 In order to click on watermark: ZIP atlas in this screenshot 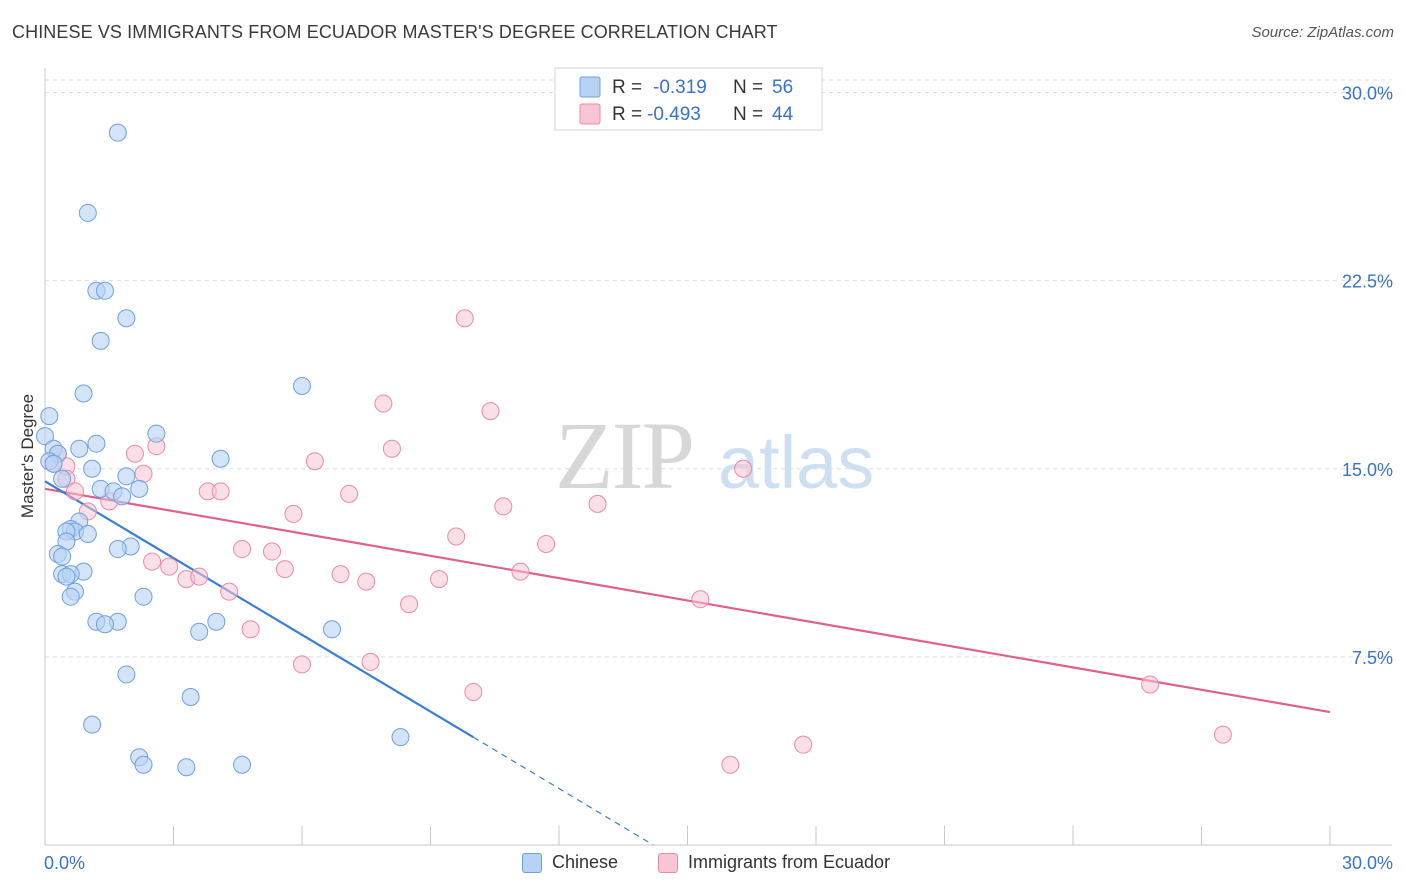, I will do `click(714, 455)`.